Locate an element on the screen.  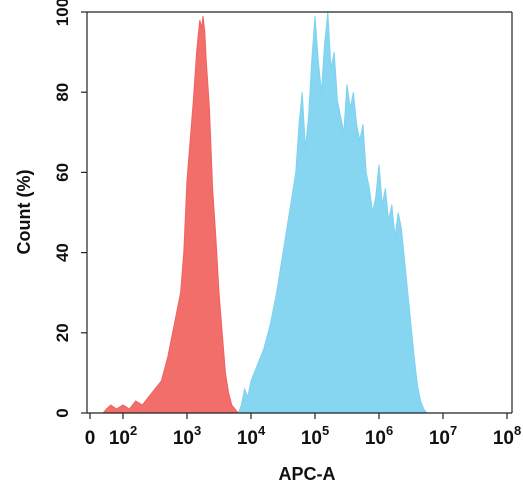
y-tick-label: 0 is located at coordinates (62, 412).